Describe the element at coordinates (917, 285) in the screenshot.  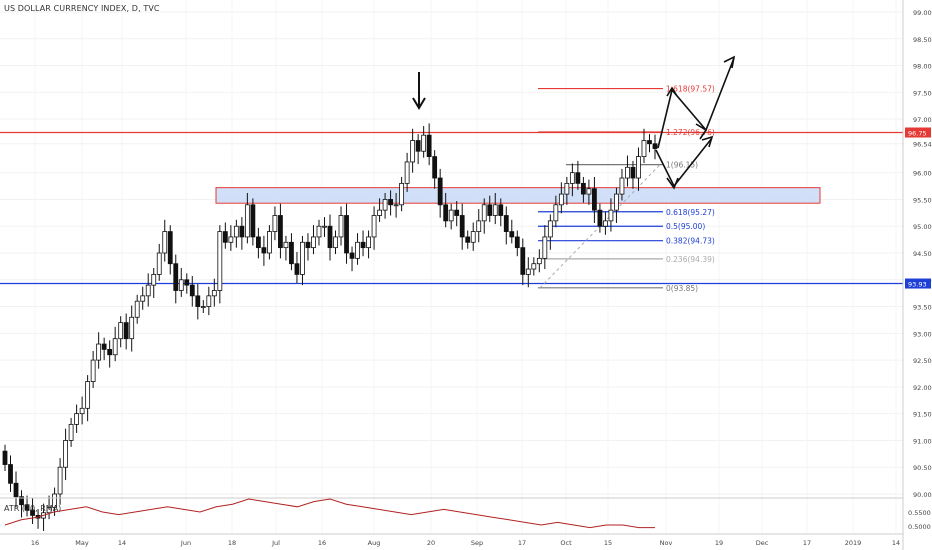
I see `price-badge-label: 93.93` at that location.